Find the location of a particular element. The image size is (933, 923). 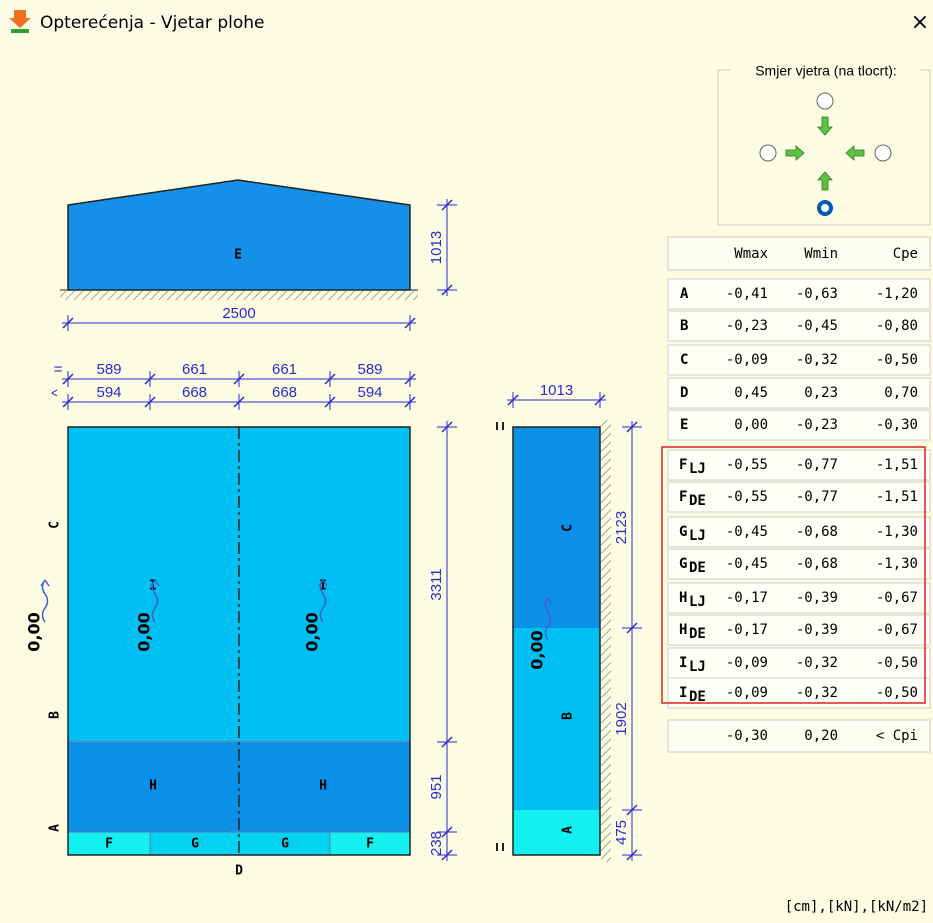

zone-label: E is located at coordinates (238, 255).